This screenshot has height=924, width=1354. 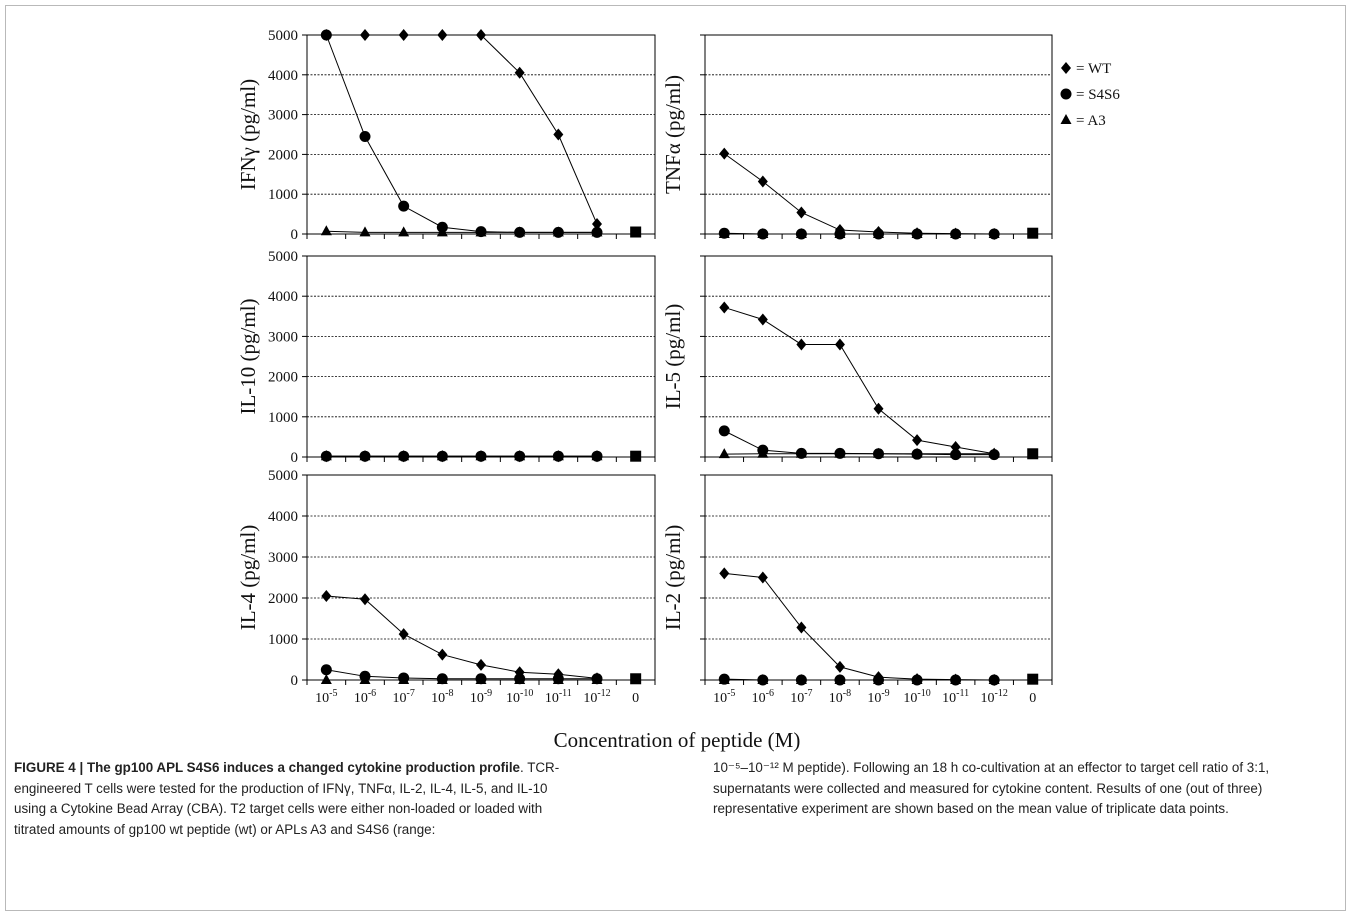 I want to click on y-axis-label: IL-2 (pg/ml), so click(x=673, y=578).